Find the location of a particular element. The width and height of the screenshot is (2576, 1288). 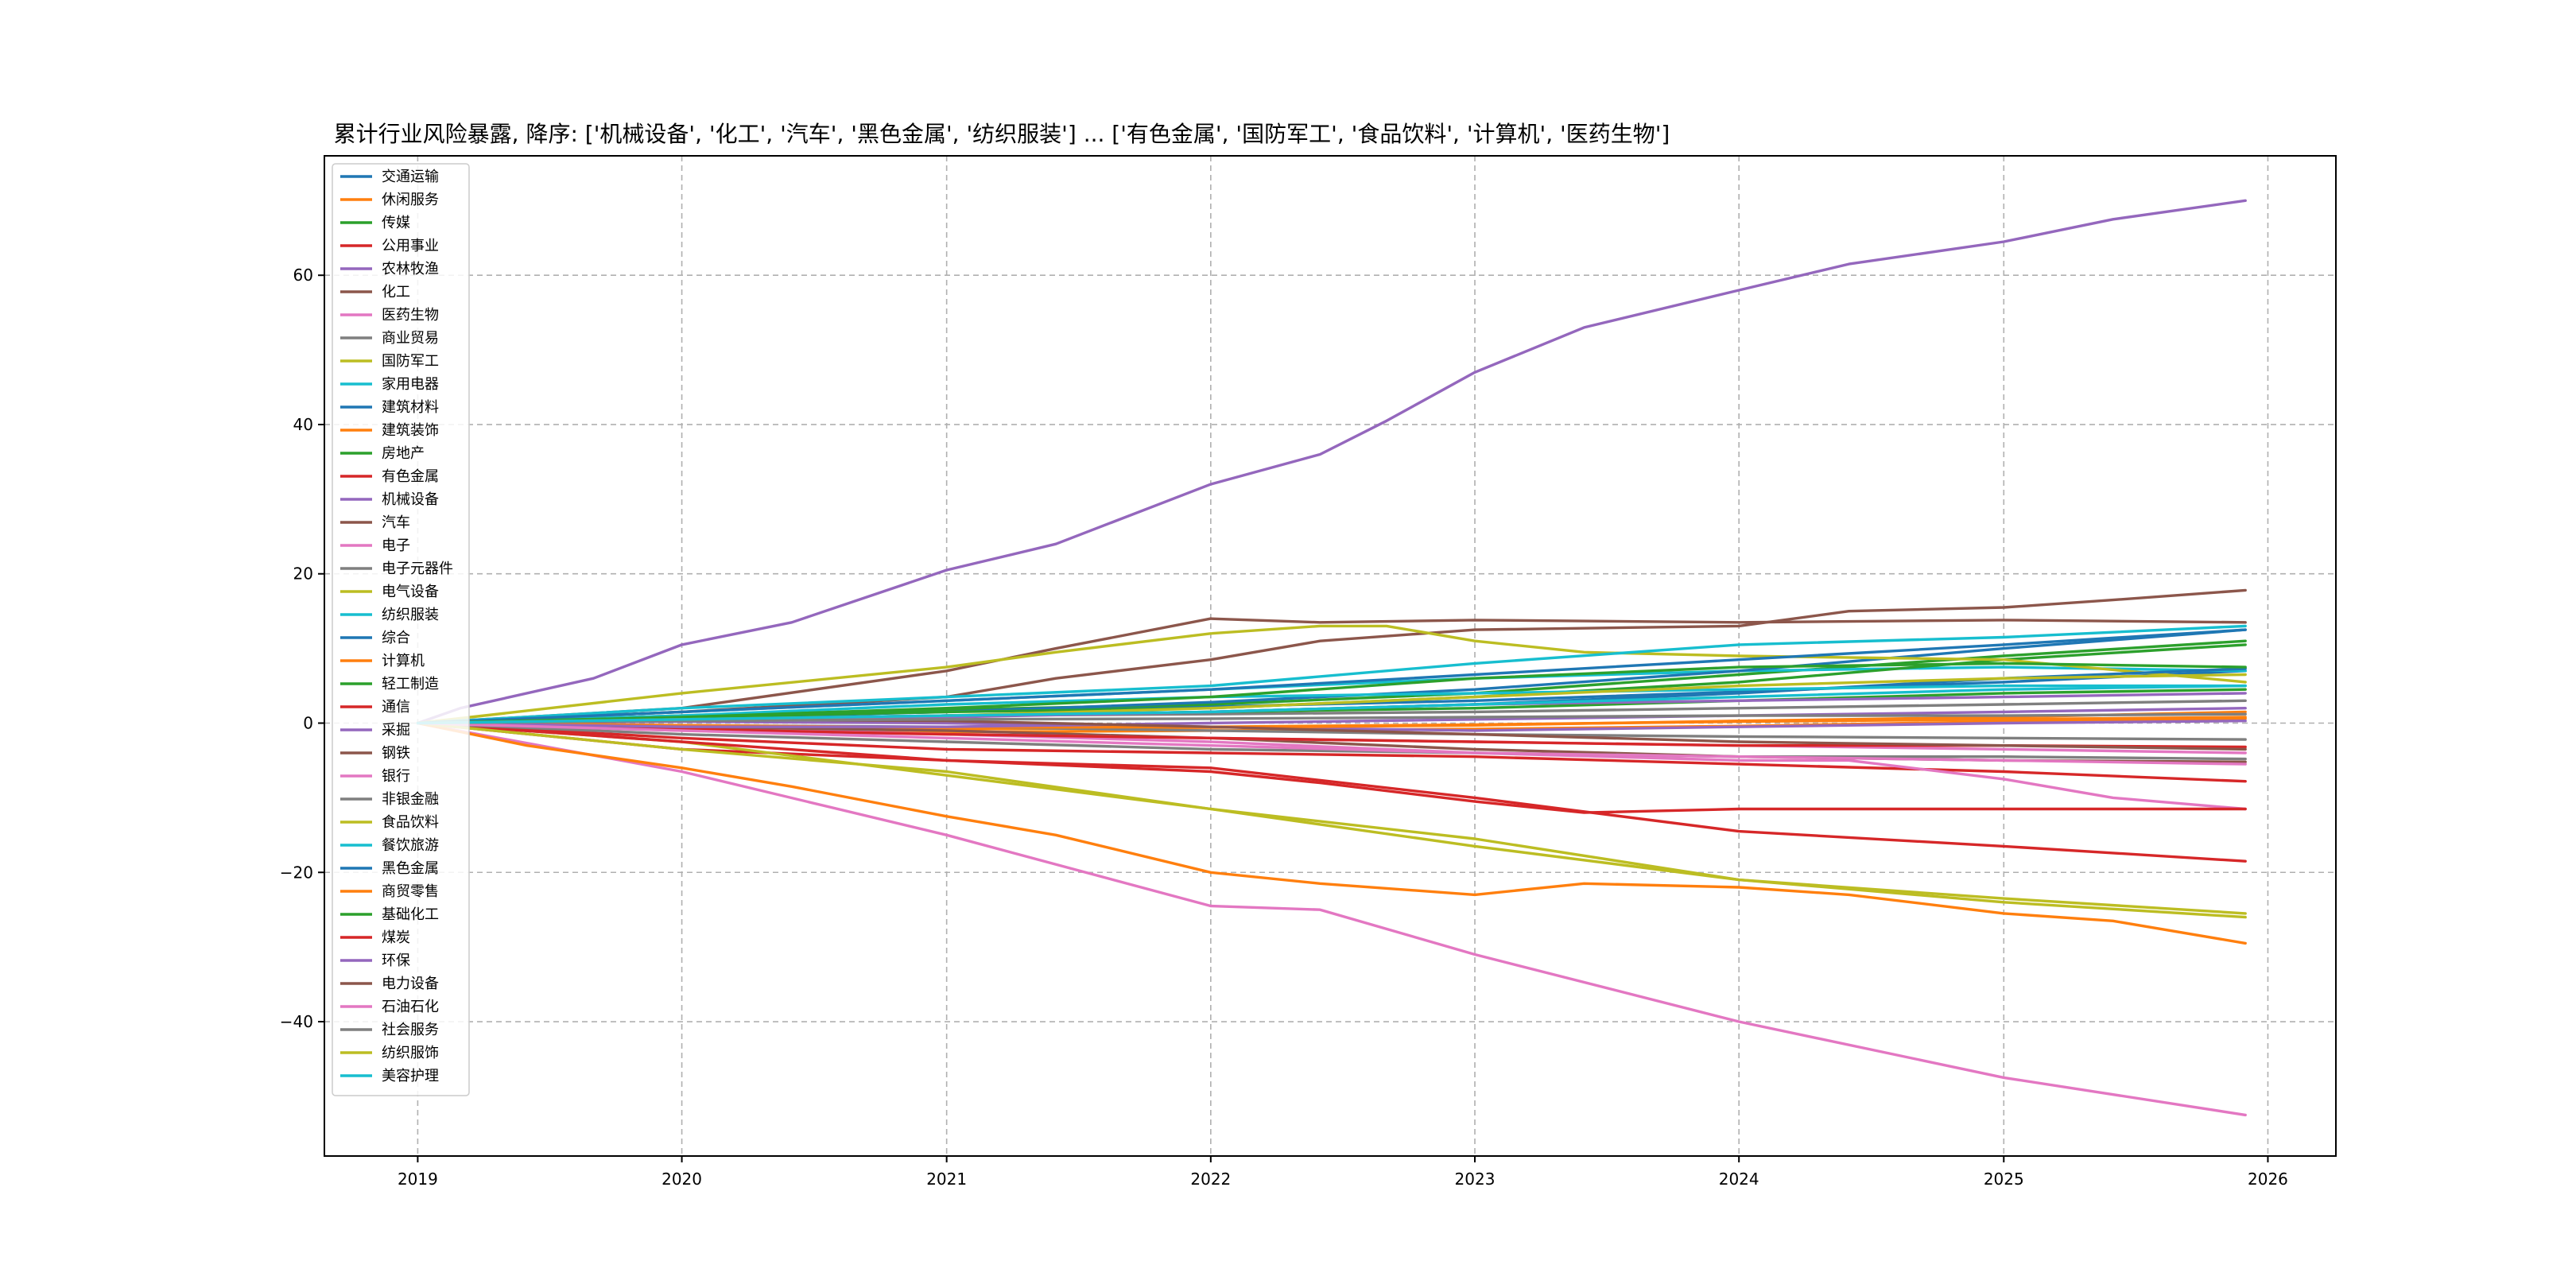

legend-box is located at coordinates (401, 629).